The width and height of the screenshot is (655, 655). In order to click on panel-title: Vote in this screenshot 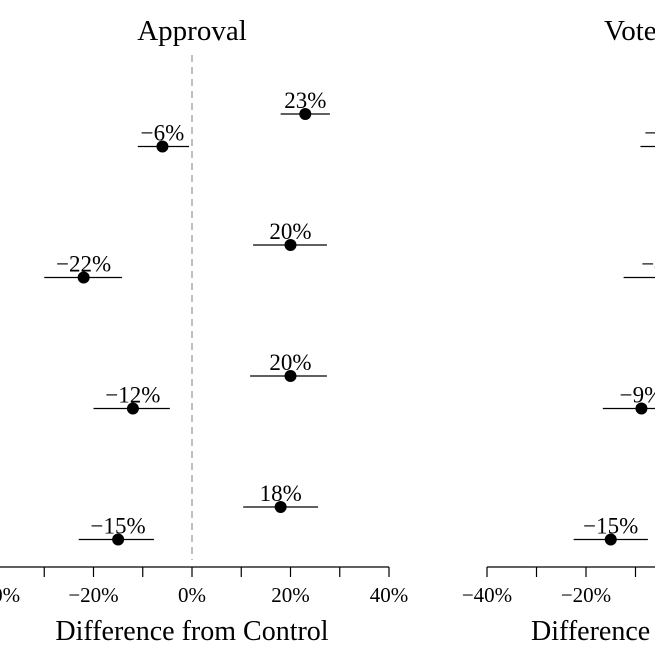, I will do `click(629, 31)`.